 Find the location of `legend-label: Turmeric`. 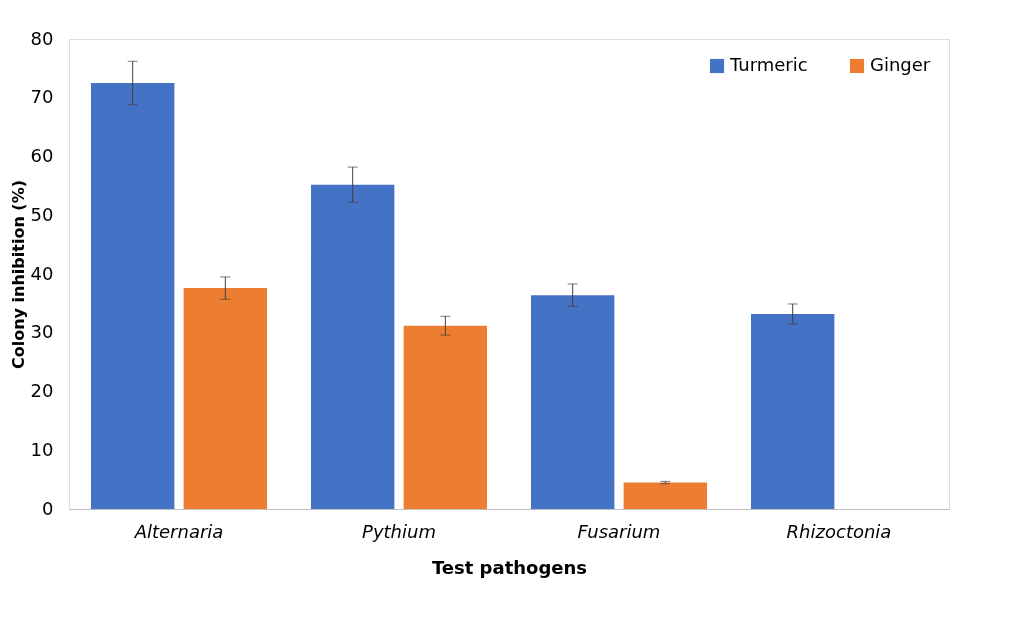

legend-label: Turmeric is located at coordinates (768, 64).